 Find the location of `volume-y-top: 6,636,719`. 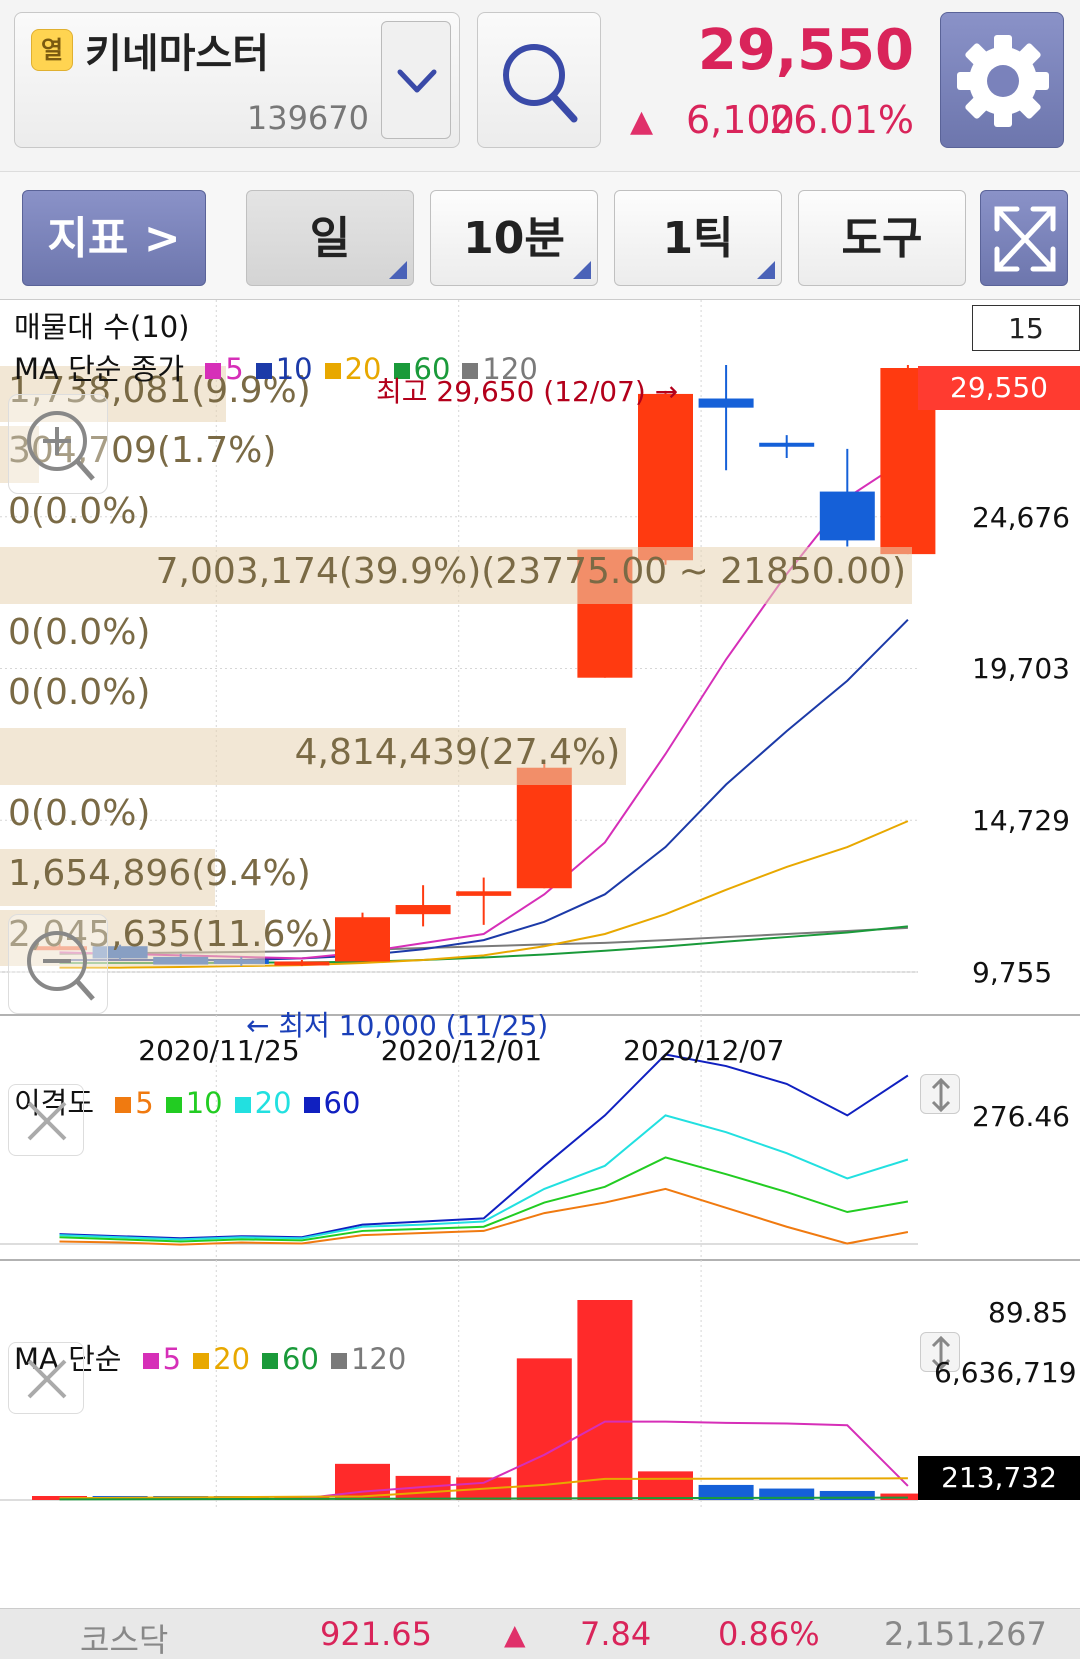

volume-y-top: 6,636,719 is located at coordinates (1005, 1372).